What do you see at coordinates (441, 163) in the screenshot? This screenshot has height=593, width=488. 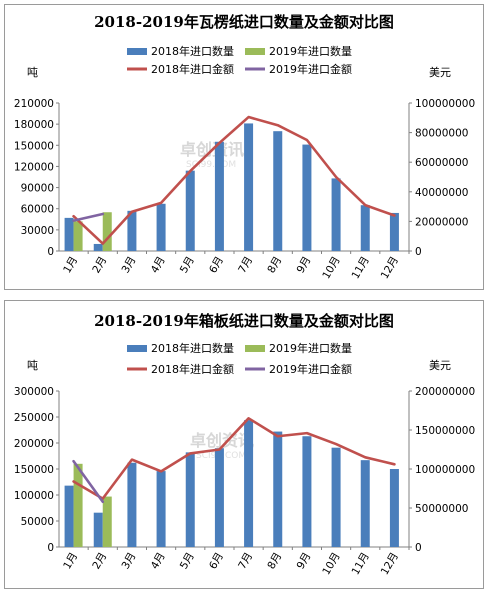 I see `y-tick-label-right: 60000000` at bounding box center [441, 163].